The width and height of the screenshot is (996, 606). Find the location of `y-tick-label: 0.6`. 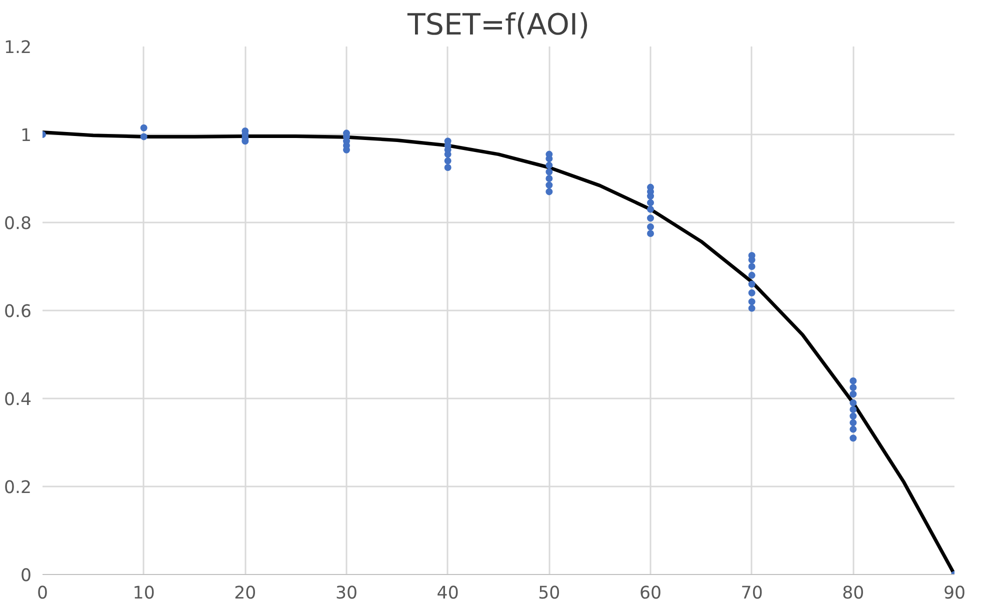

y-tick-label: 0.6 is located at coordinates (18, 312).